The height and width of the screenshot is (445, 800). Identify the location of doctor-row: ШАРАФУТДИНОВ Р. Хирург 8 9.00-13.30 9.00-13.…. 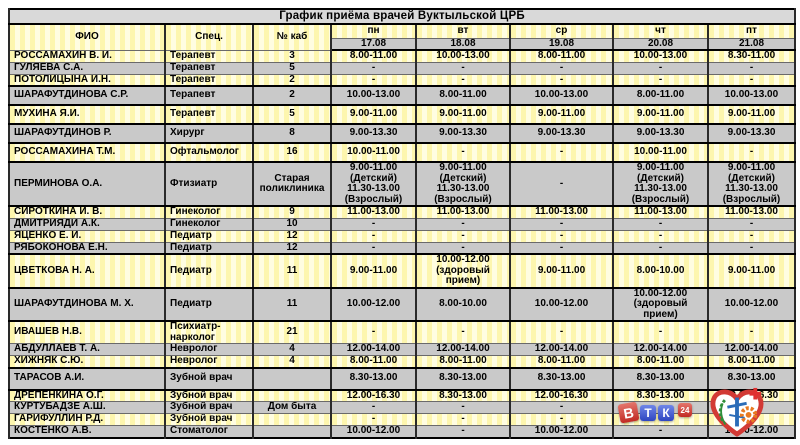
(402, 133).